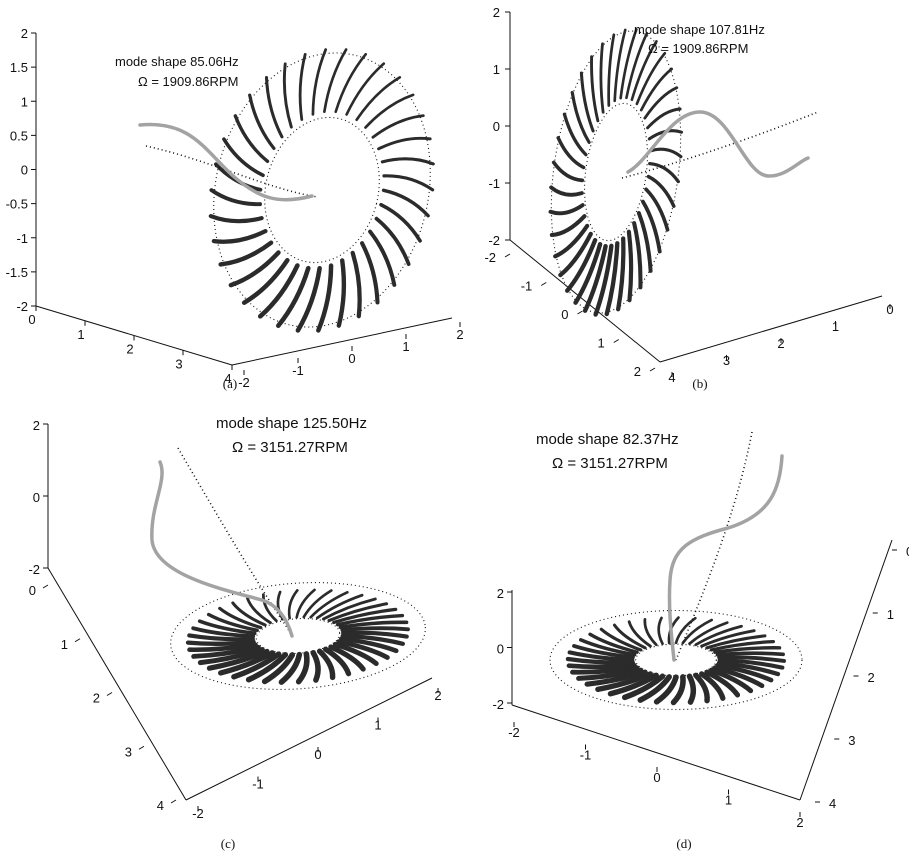 This screenshot has width=909, height=854. Describe the element at coordinates (907, 551) in the screenshot. I see `x-tick-label: 0` at that location.